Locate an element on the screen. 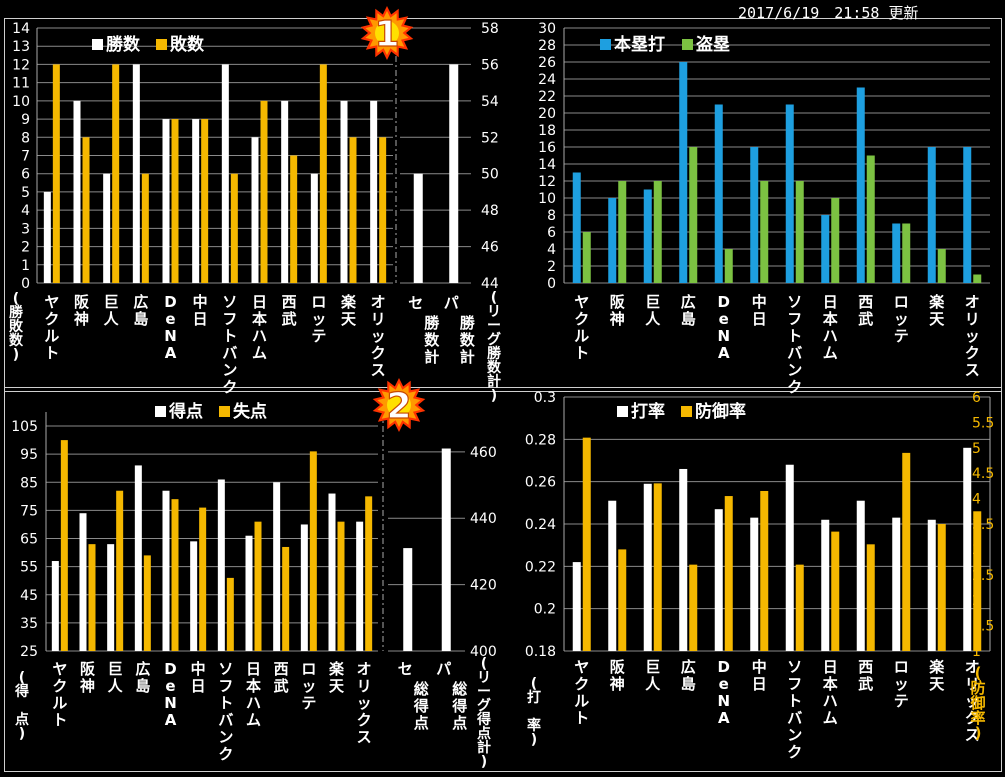  wins-chart-sec-tick-label: 48 is located at coordinates (490, 211).